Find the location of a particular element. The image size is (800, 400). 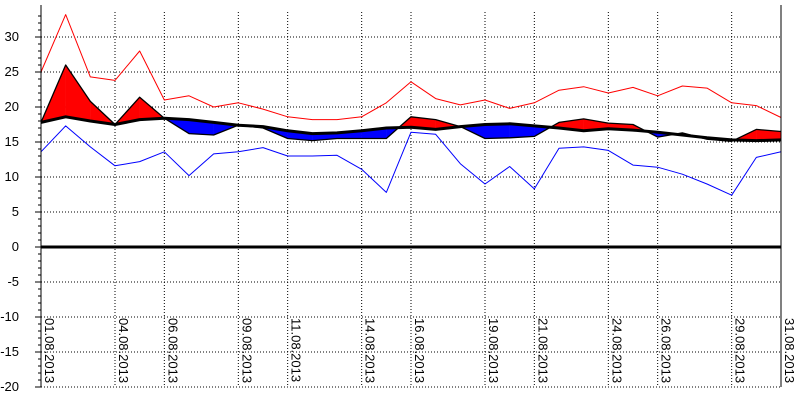

x-tick-label: 16.08.2013 is located at coordinates (419, 350).